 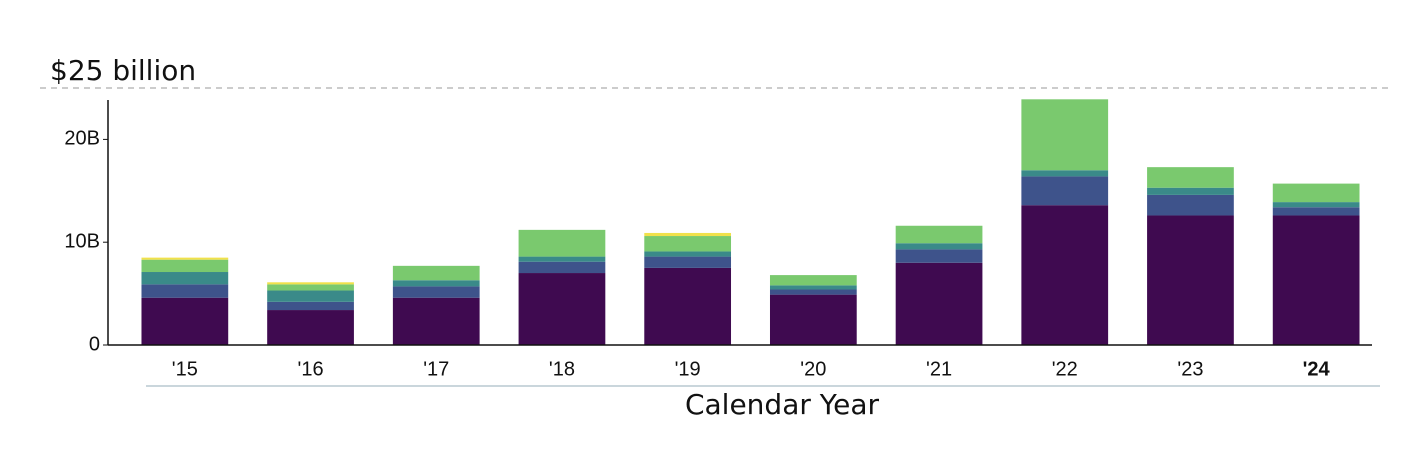 I want to click on y-tick-label: 10B, so click(x=82, y=241).